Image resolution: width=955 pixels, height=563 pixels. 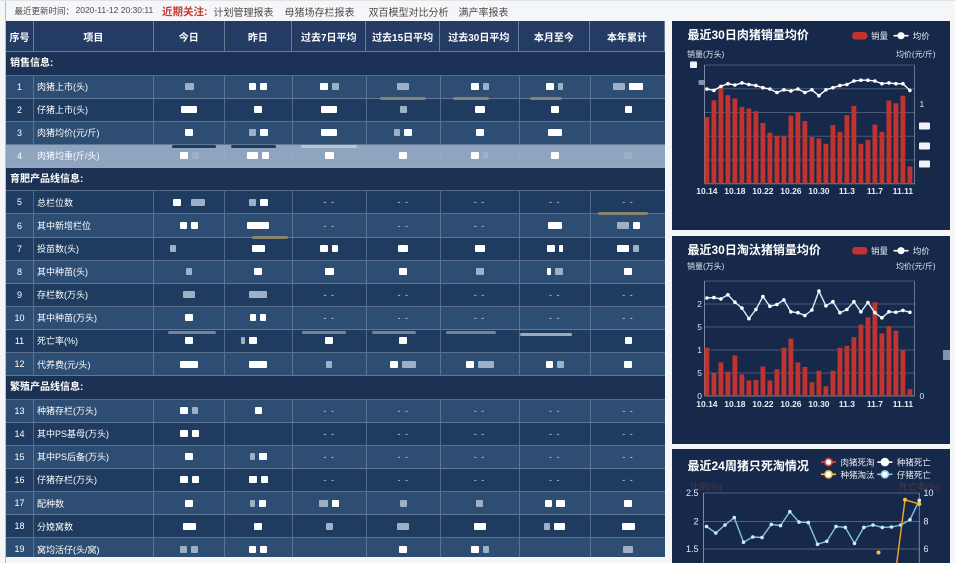 I want to click on svg-text: 种猪死亡, so click(x=913, y=462).